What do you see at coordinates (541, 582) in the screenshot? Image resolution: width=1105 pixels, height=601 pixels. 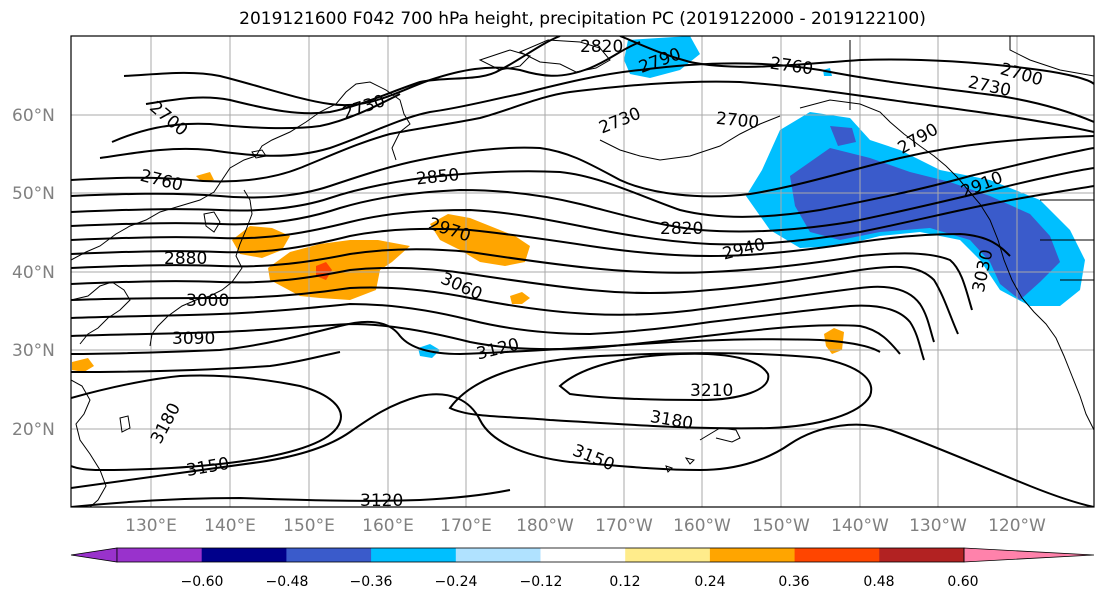 I see `colorbar-tick-label: −0.12` at bounding box center [541, 582].